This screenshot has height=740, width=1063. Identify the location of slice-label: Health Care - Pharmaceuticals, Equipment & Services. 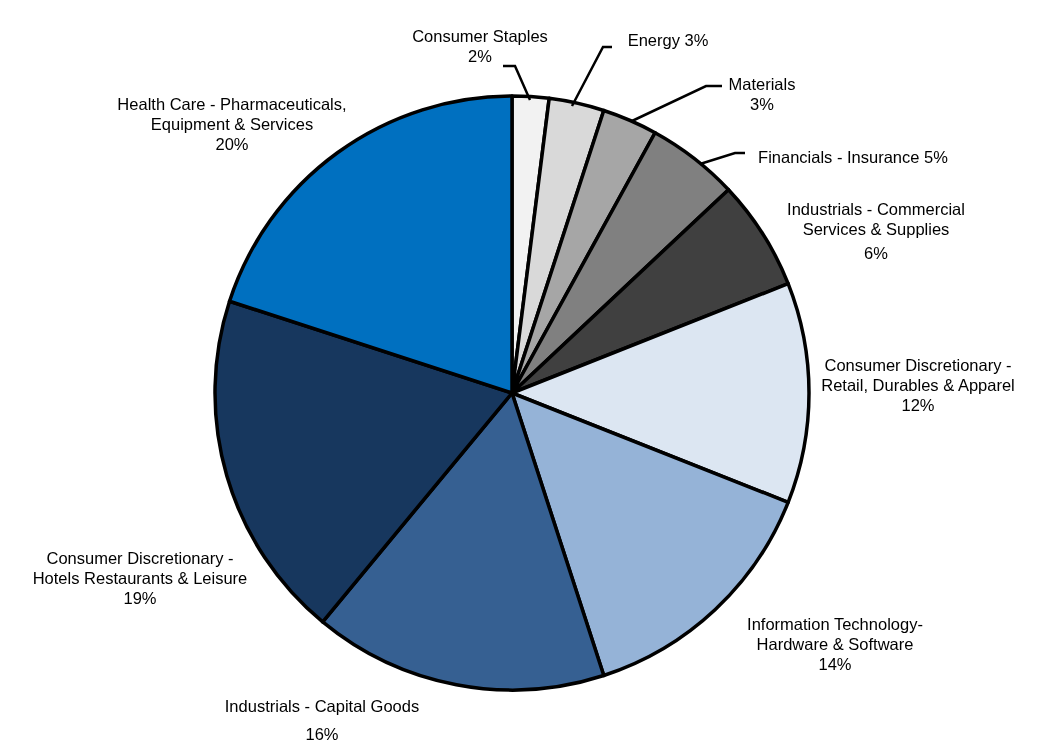
(232, 114).